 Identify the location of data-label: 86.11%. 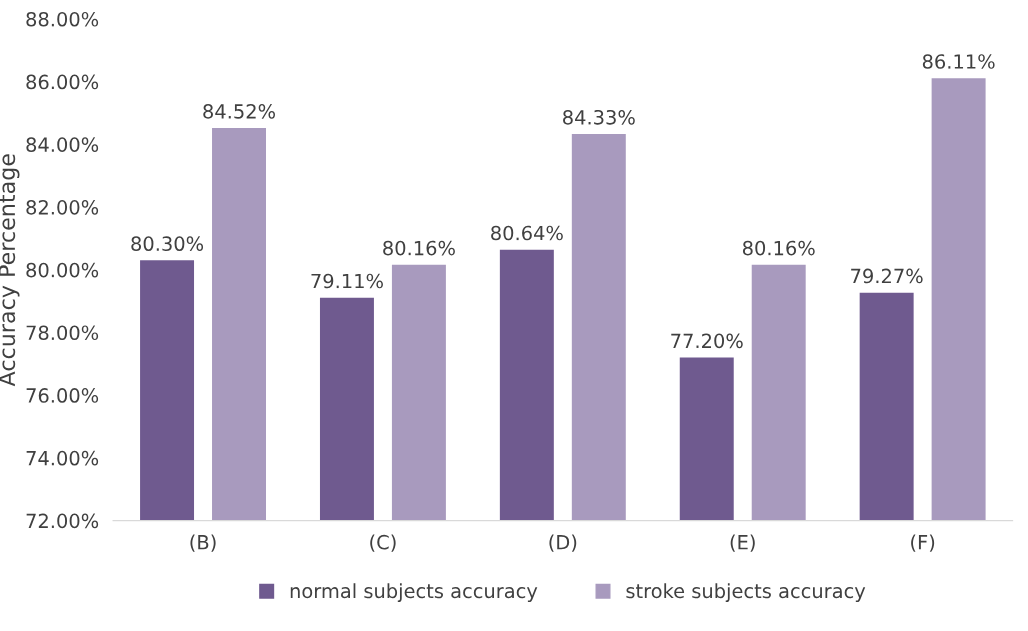
(958, 61).